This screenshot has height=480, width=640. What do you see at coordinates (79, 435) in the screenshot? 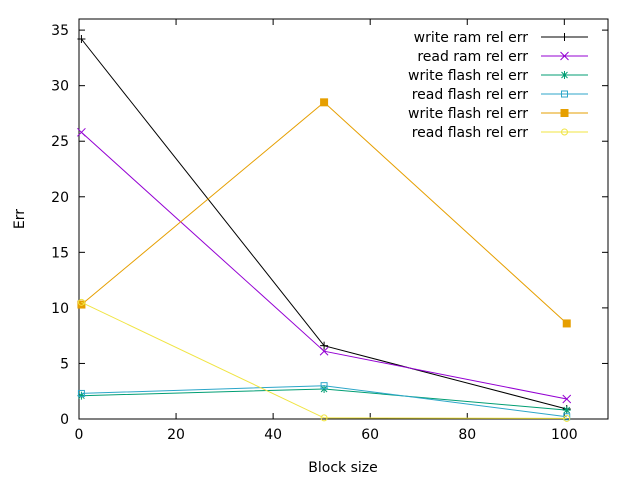
I see `x-tick-label: 0` at bounding box center [79, 435].